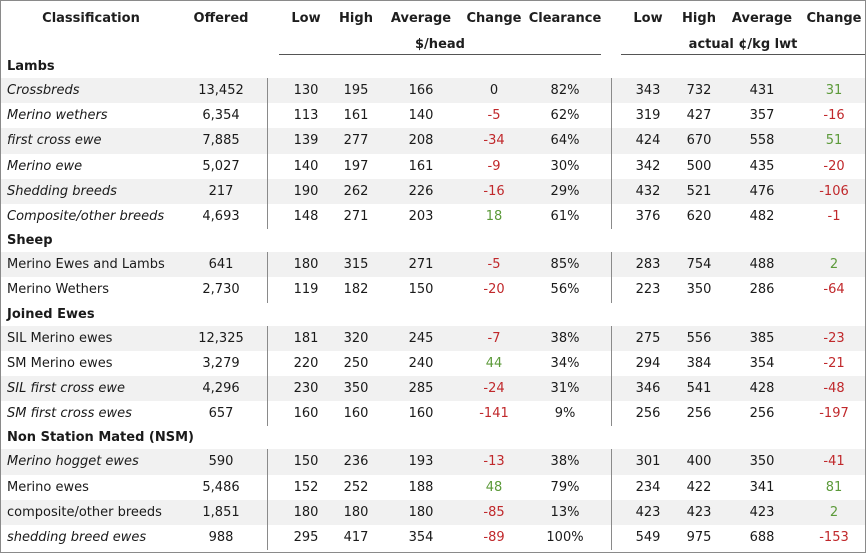 This screenshot has width=868, height=555. Describe the element at coordinates (834, 462) in the screenshot. I see `change-kg-cell: -41` at that location.